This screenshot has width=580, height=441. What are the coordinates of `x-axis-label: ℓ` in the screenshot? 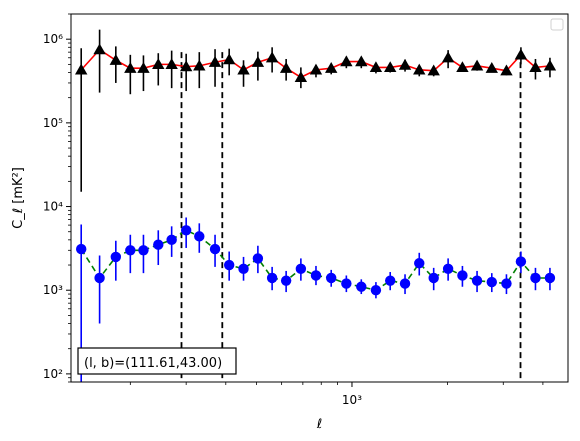 It's located at (319, 424).